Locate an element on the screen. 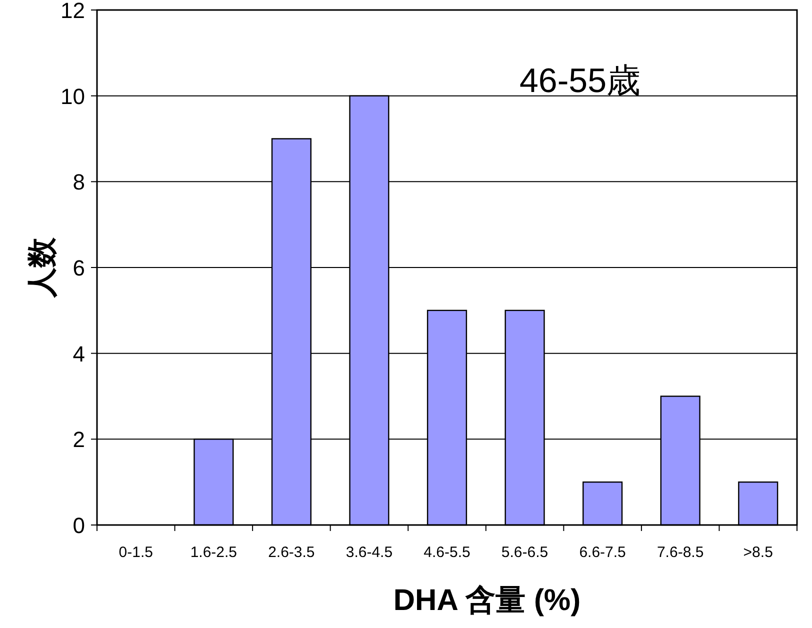 This screenshot has height=628, width=812. x-tick-label: 7.6-8.5 is located at coordinates (680, 552).